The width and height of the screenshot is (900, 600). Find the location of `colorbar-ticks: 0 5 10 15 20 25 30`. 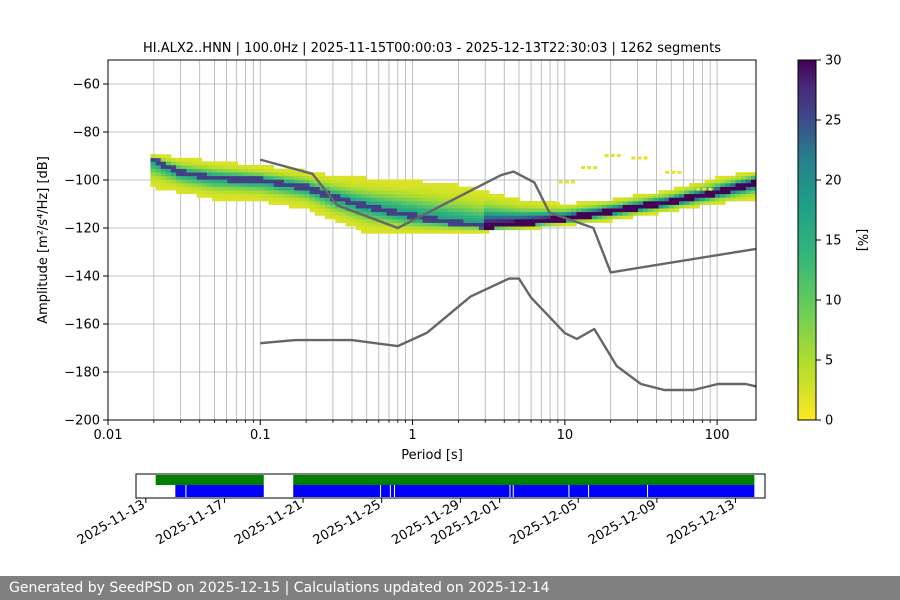

colorbar-ticks: 0 5 10 15 20 25 30 is located at coordinates (829, 241).